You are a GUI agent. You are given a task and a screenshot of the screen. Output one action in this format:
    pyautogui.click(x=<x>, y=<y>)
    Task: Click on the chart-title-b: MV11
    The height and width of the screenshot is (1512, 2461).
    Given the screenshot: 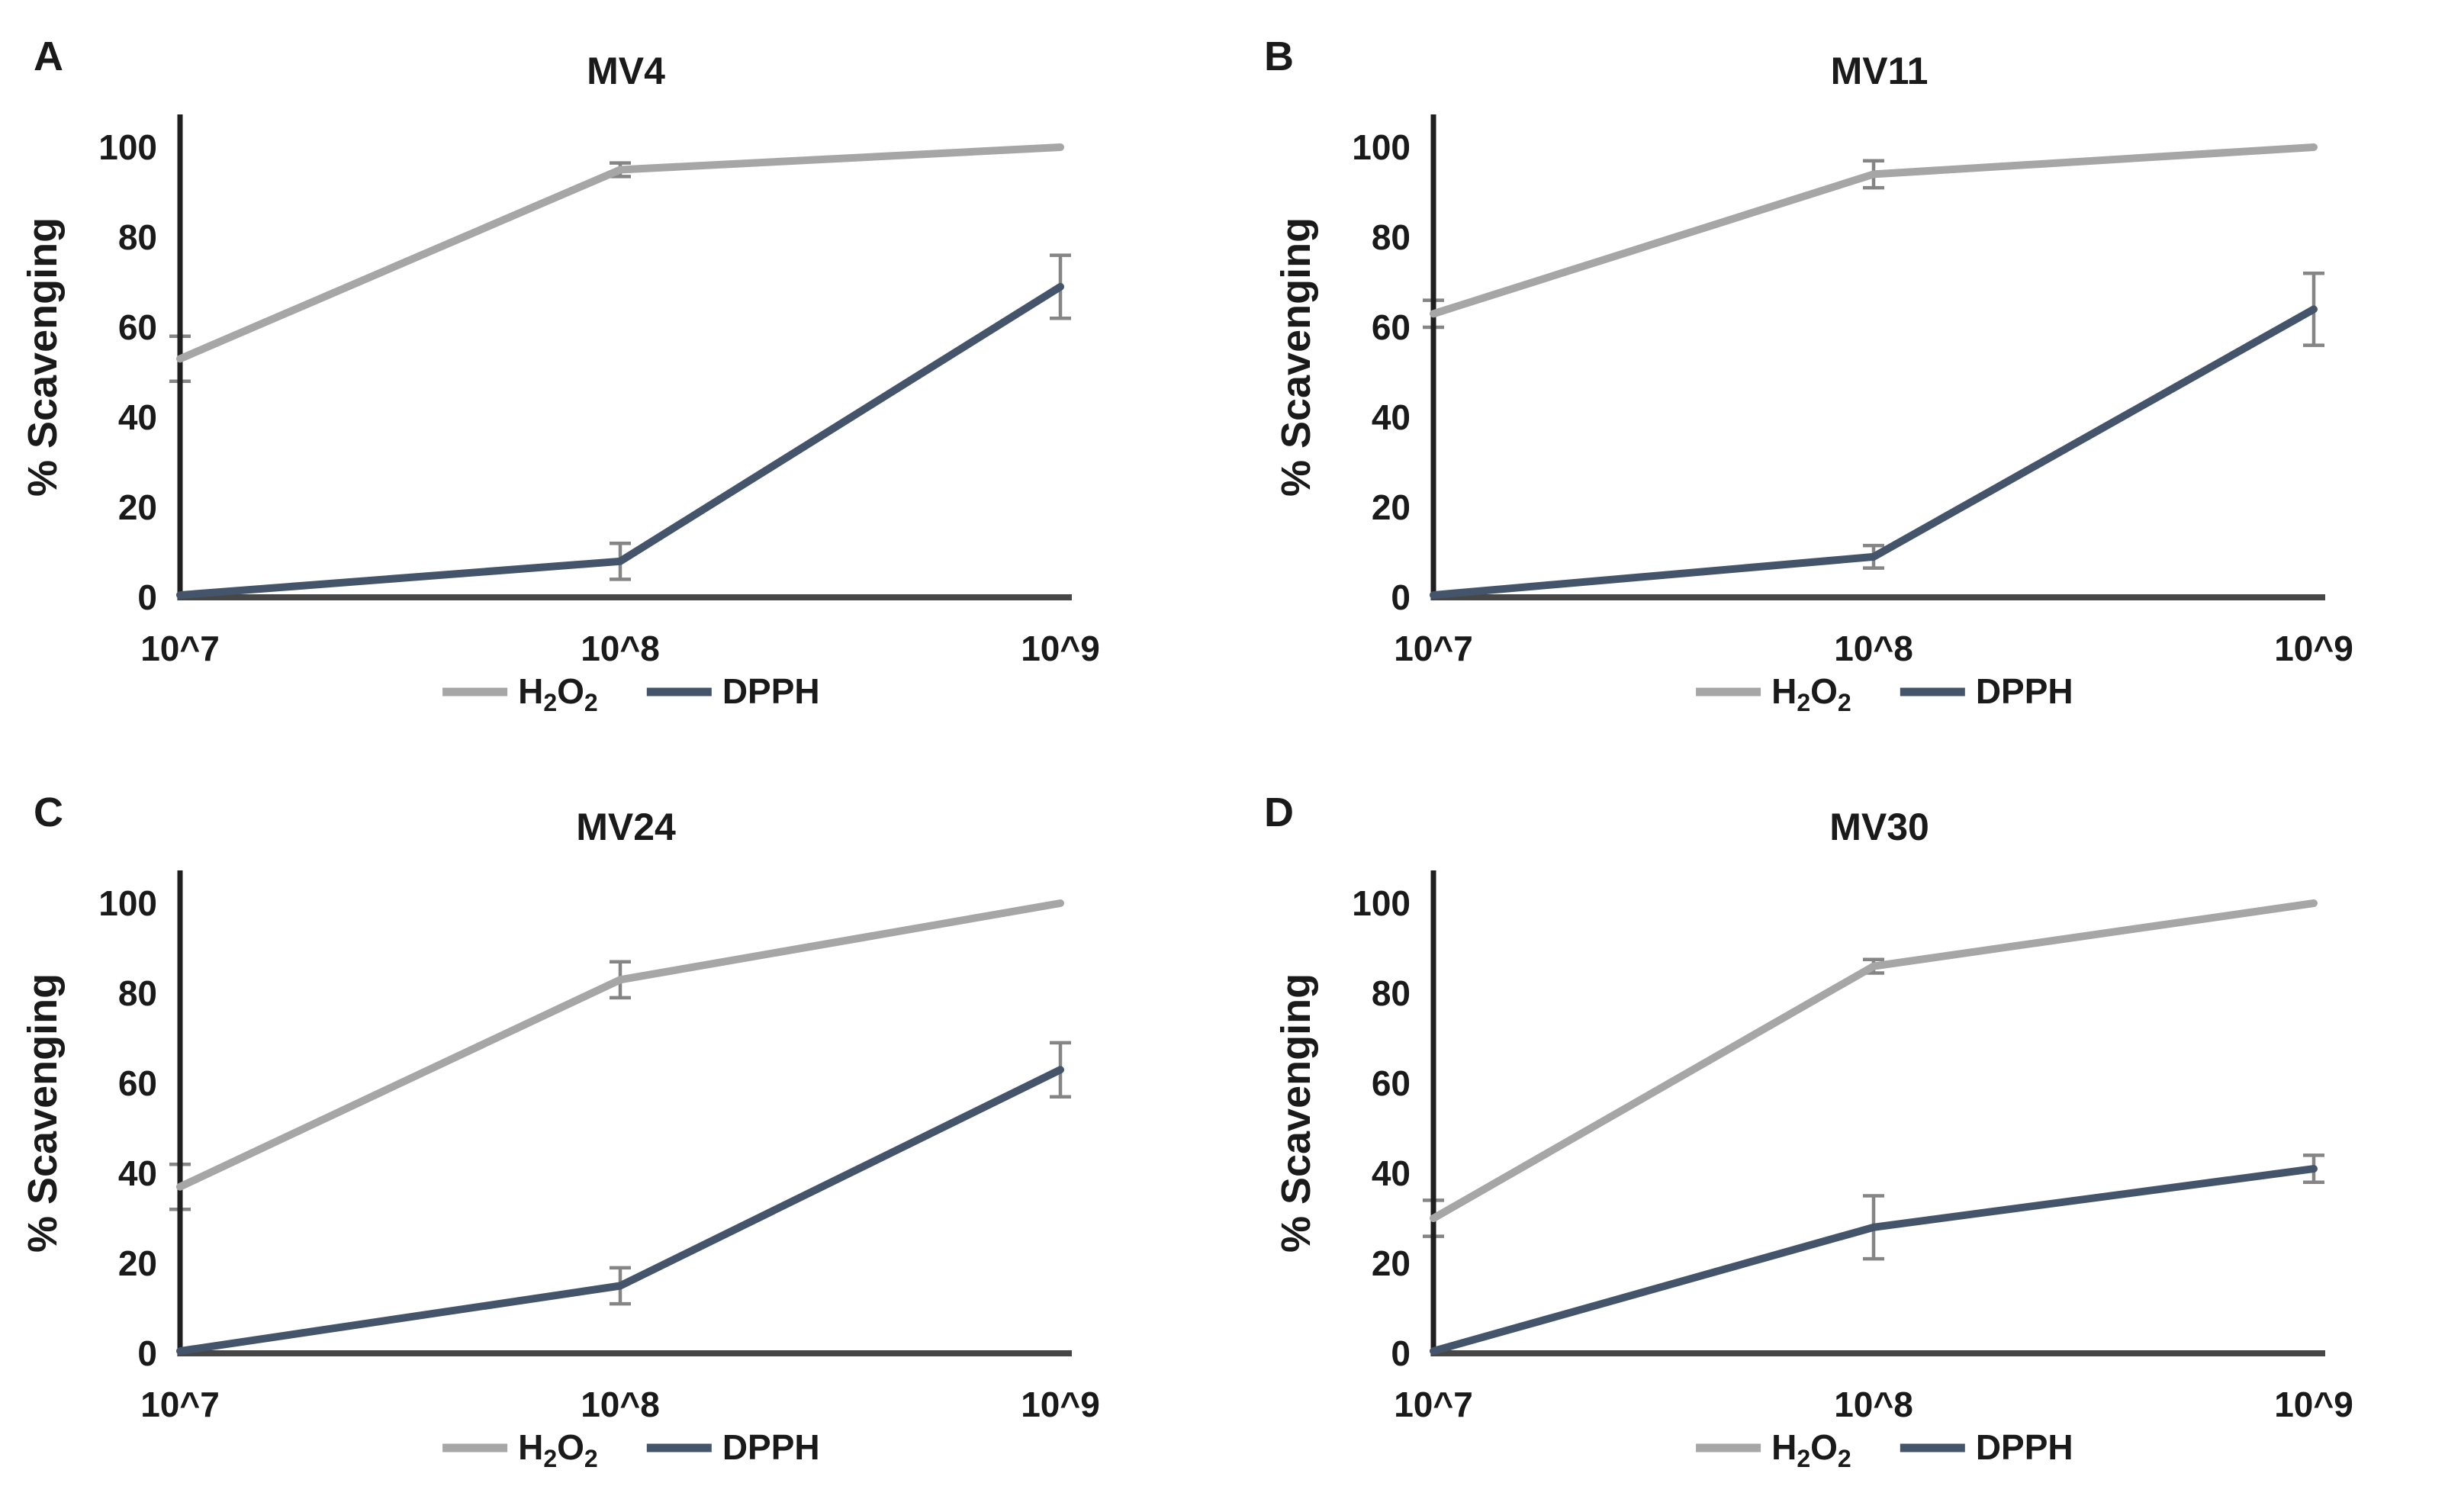 What is the action you would take?
    pyautogui.click(x=1880, y=71)
    